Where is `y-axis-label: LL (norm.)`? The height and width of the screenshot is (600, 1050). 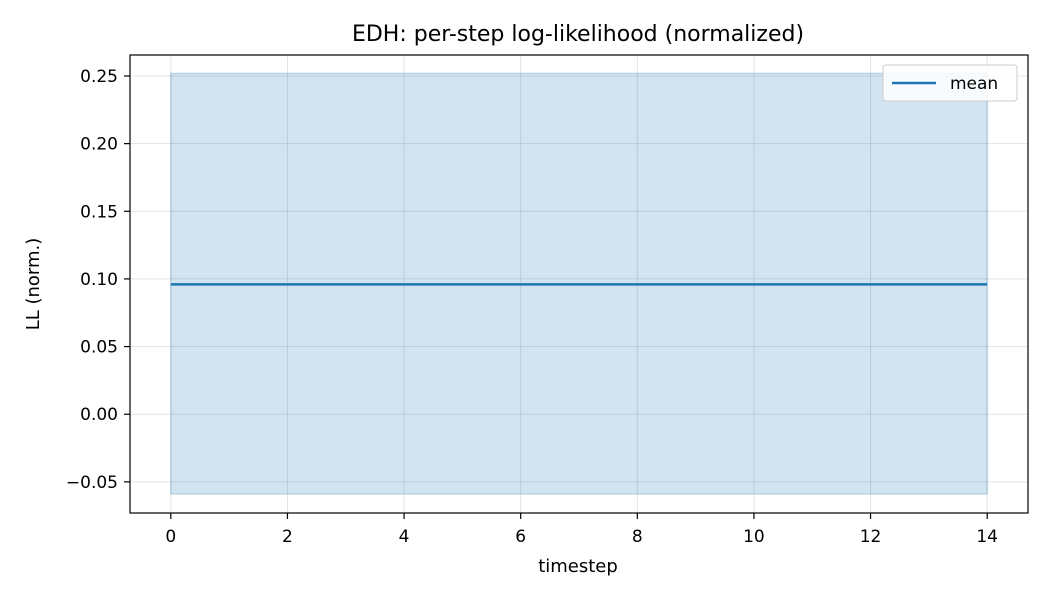
y-axis-label: LL (norm.) is located at coordinates (33, 284).